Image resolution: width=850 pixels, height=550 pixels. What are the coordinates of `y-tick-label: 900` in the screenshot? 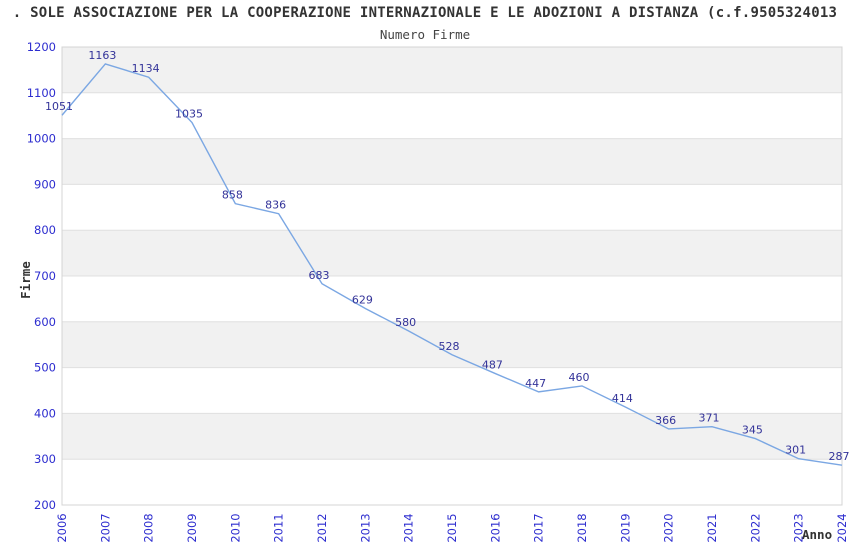 It's located at (45, 184).